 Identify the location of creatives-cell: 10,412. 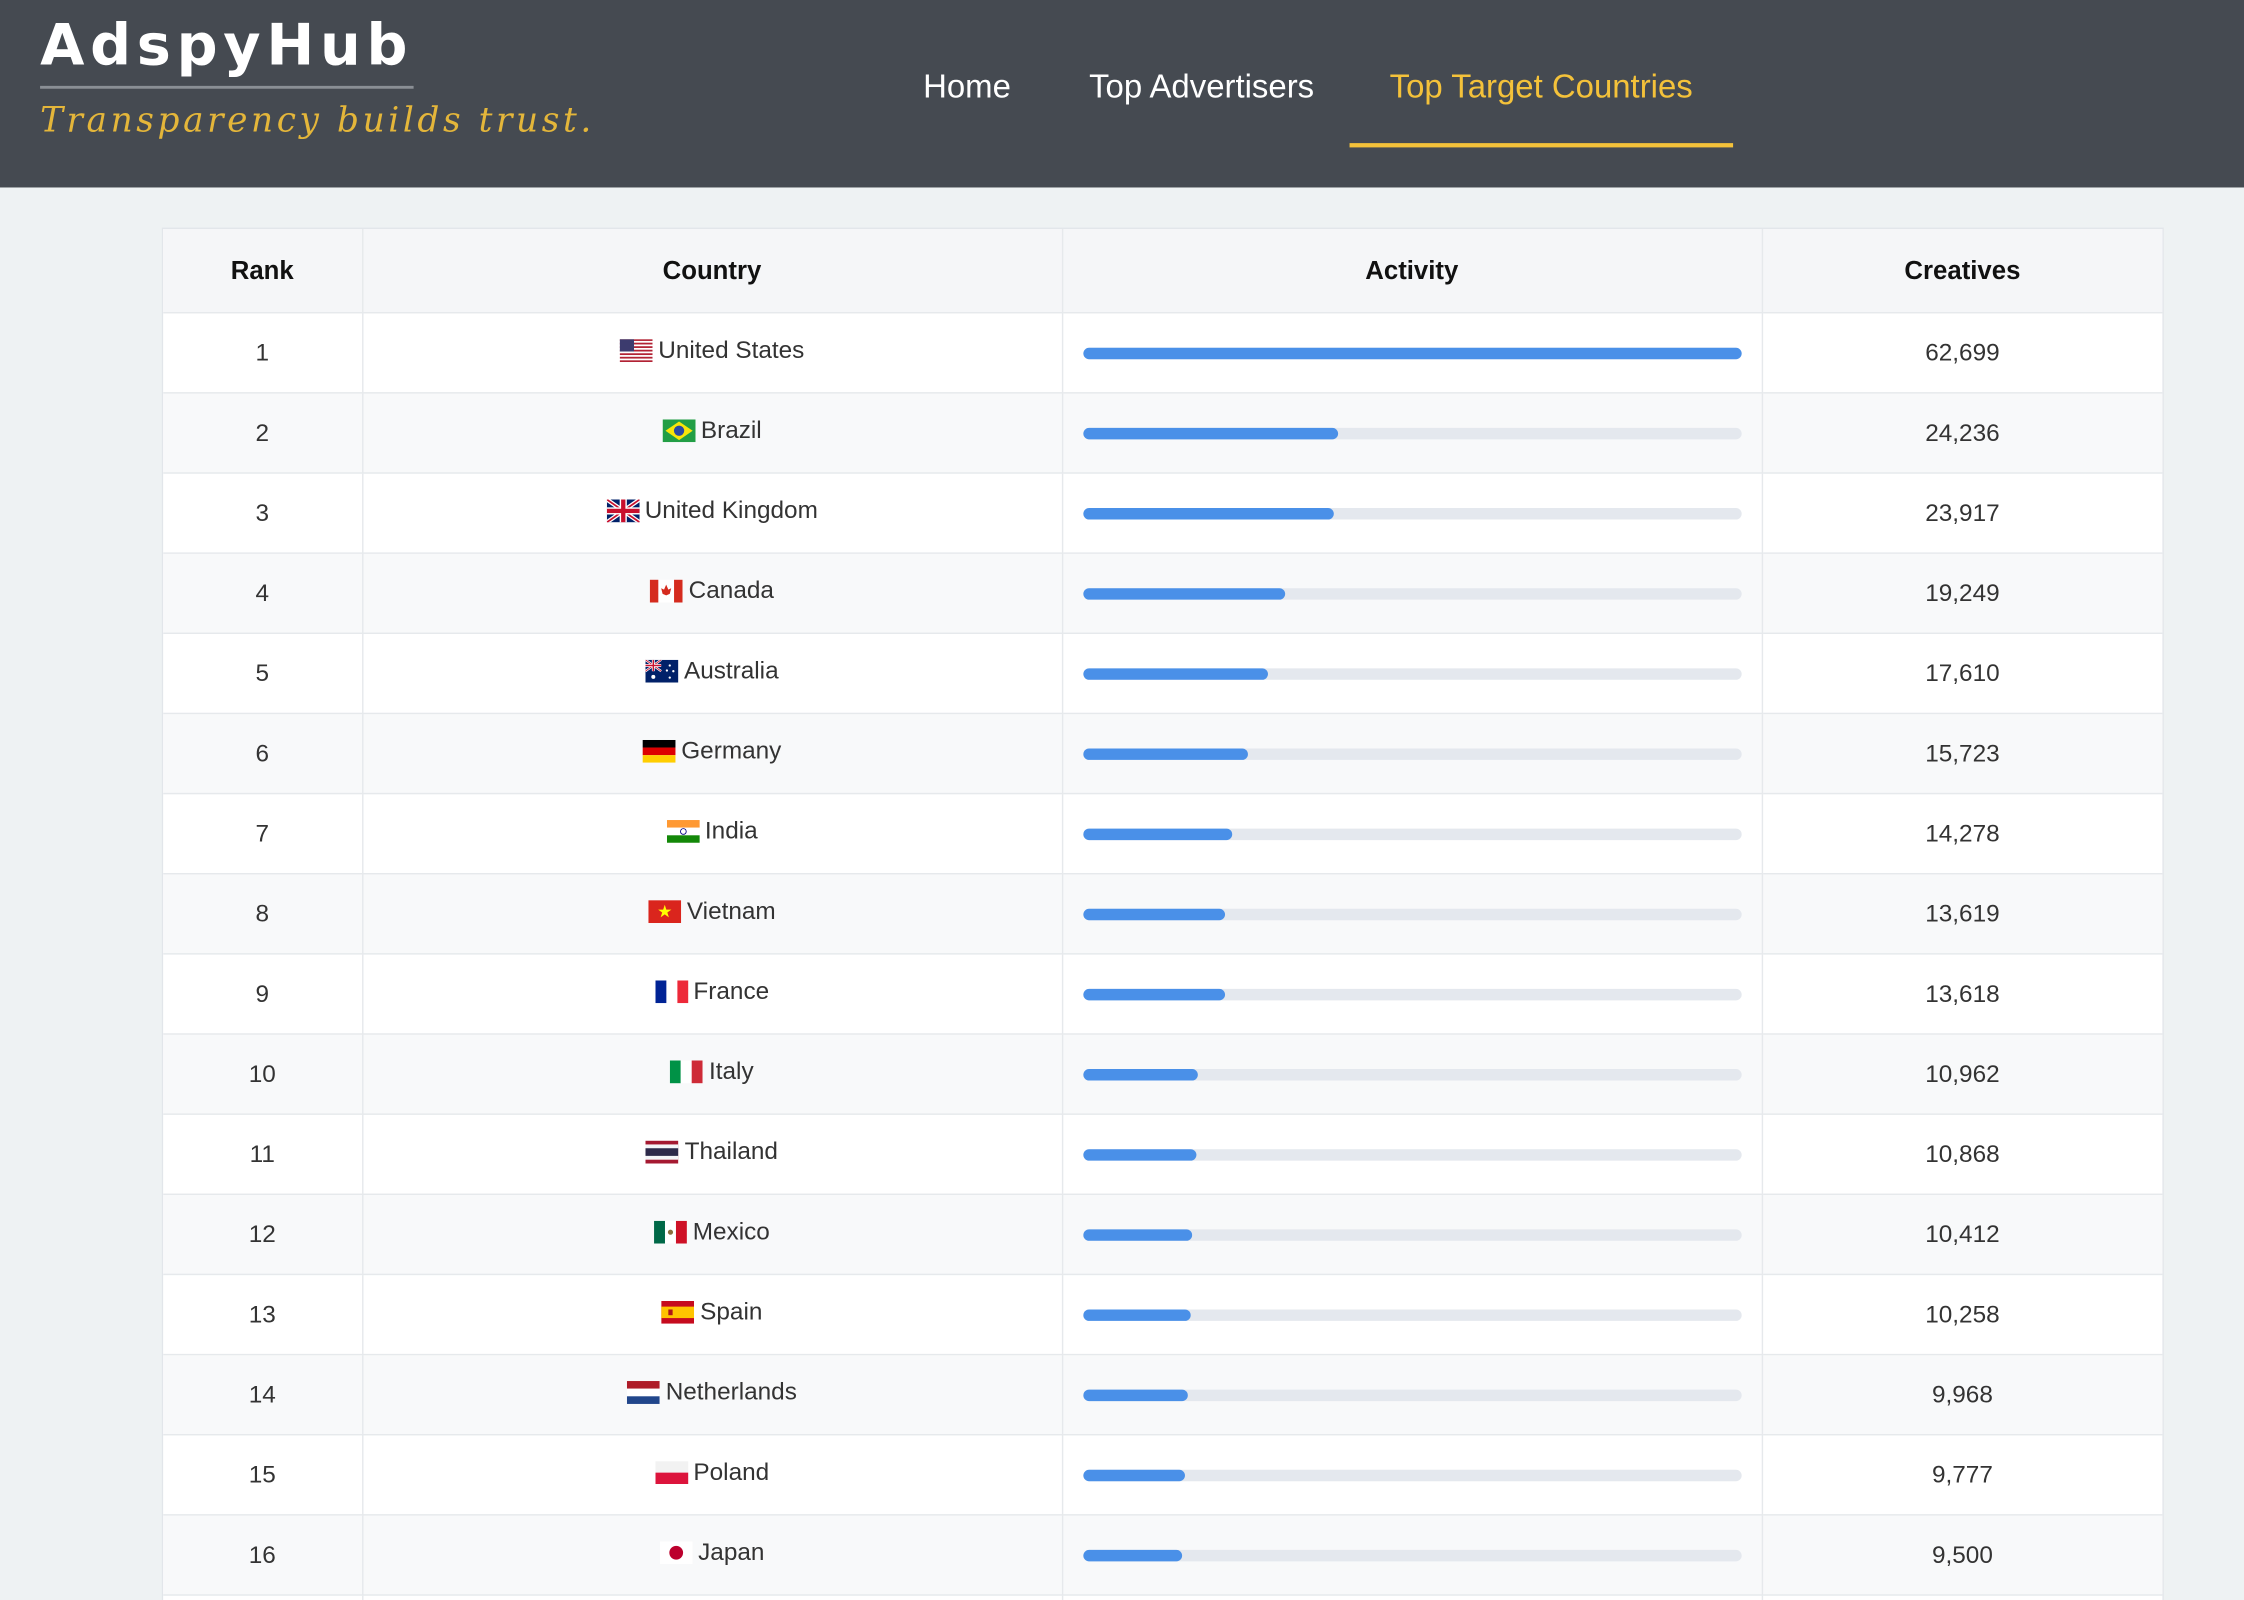
(1962, 1235).